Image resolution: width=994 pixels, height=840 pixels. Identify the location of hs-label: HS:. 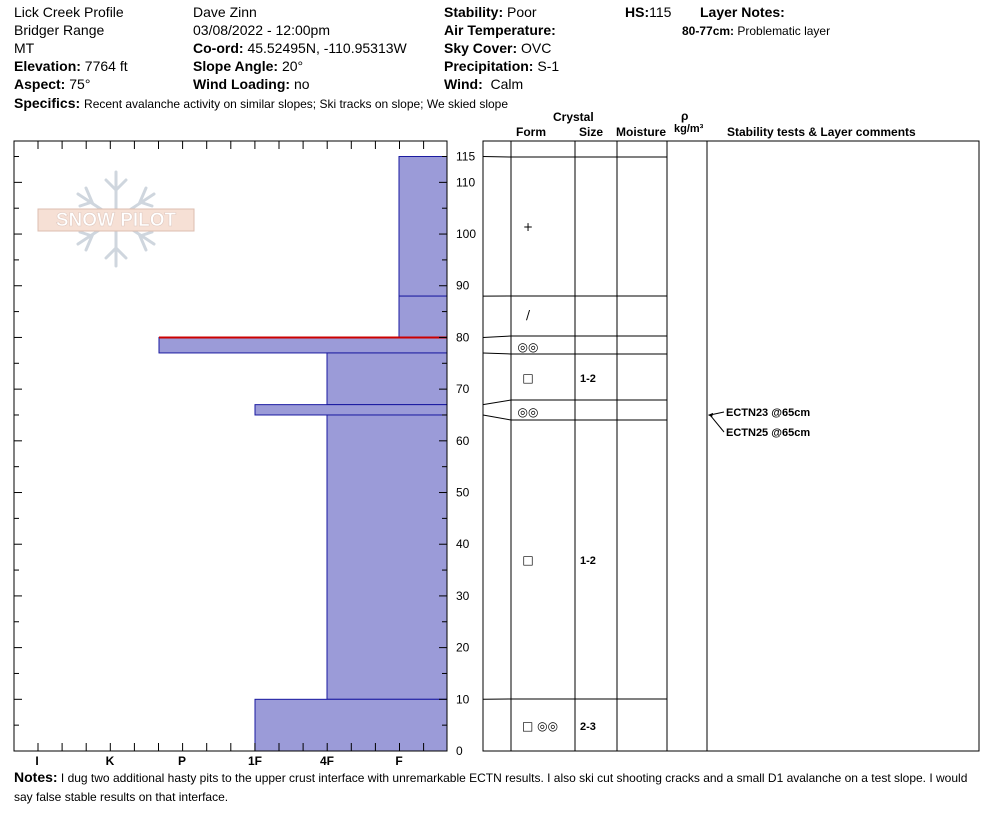
(637, 12).